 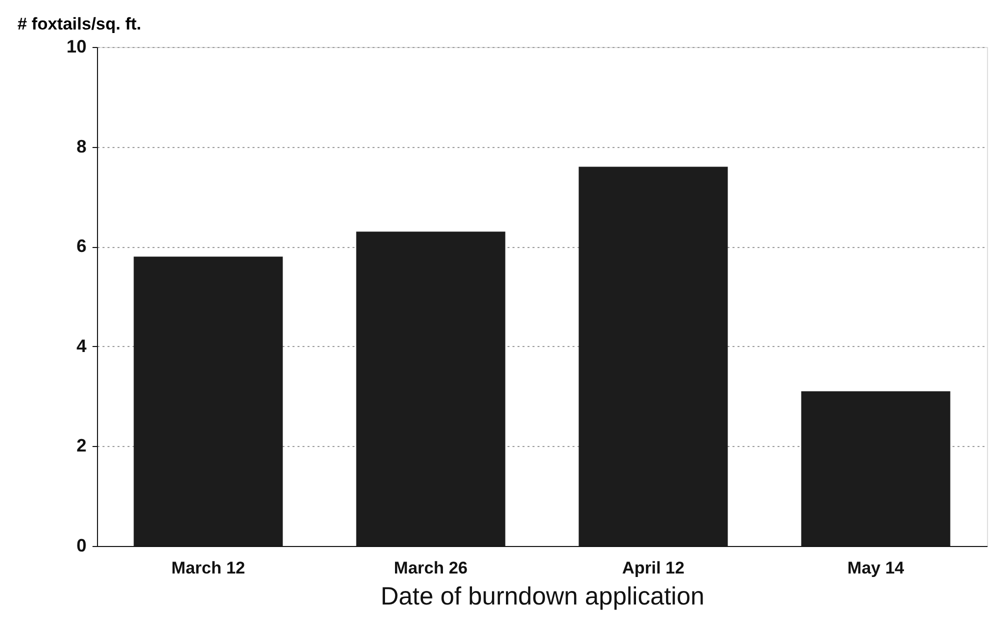 What do you see at coordinates (542, 596) in the screenshot?
I see `x-axis-title: Date of burndown application` at bounding box center [542, 596].